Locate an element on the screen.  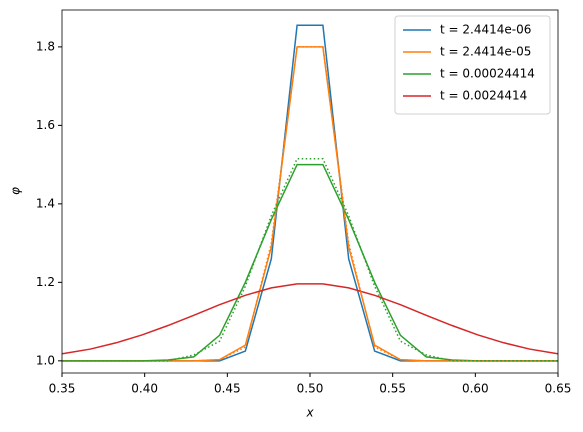
legend-label: t = 0.0024414 is located at coordinates (483, 96).